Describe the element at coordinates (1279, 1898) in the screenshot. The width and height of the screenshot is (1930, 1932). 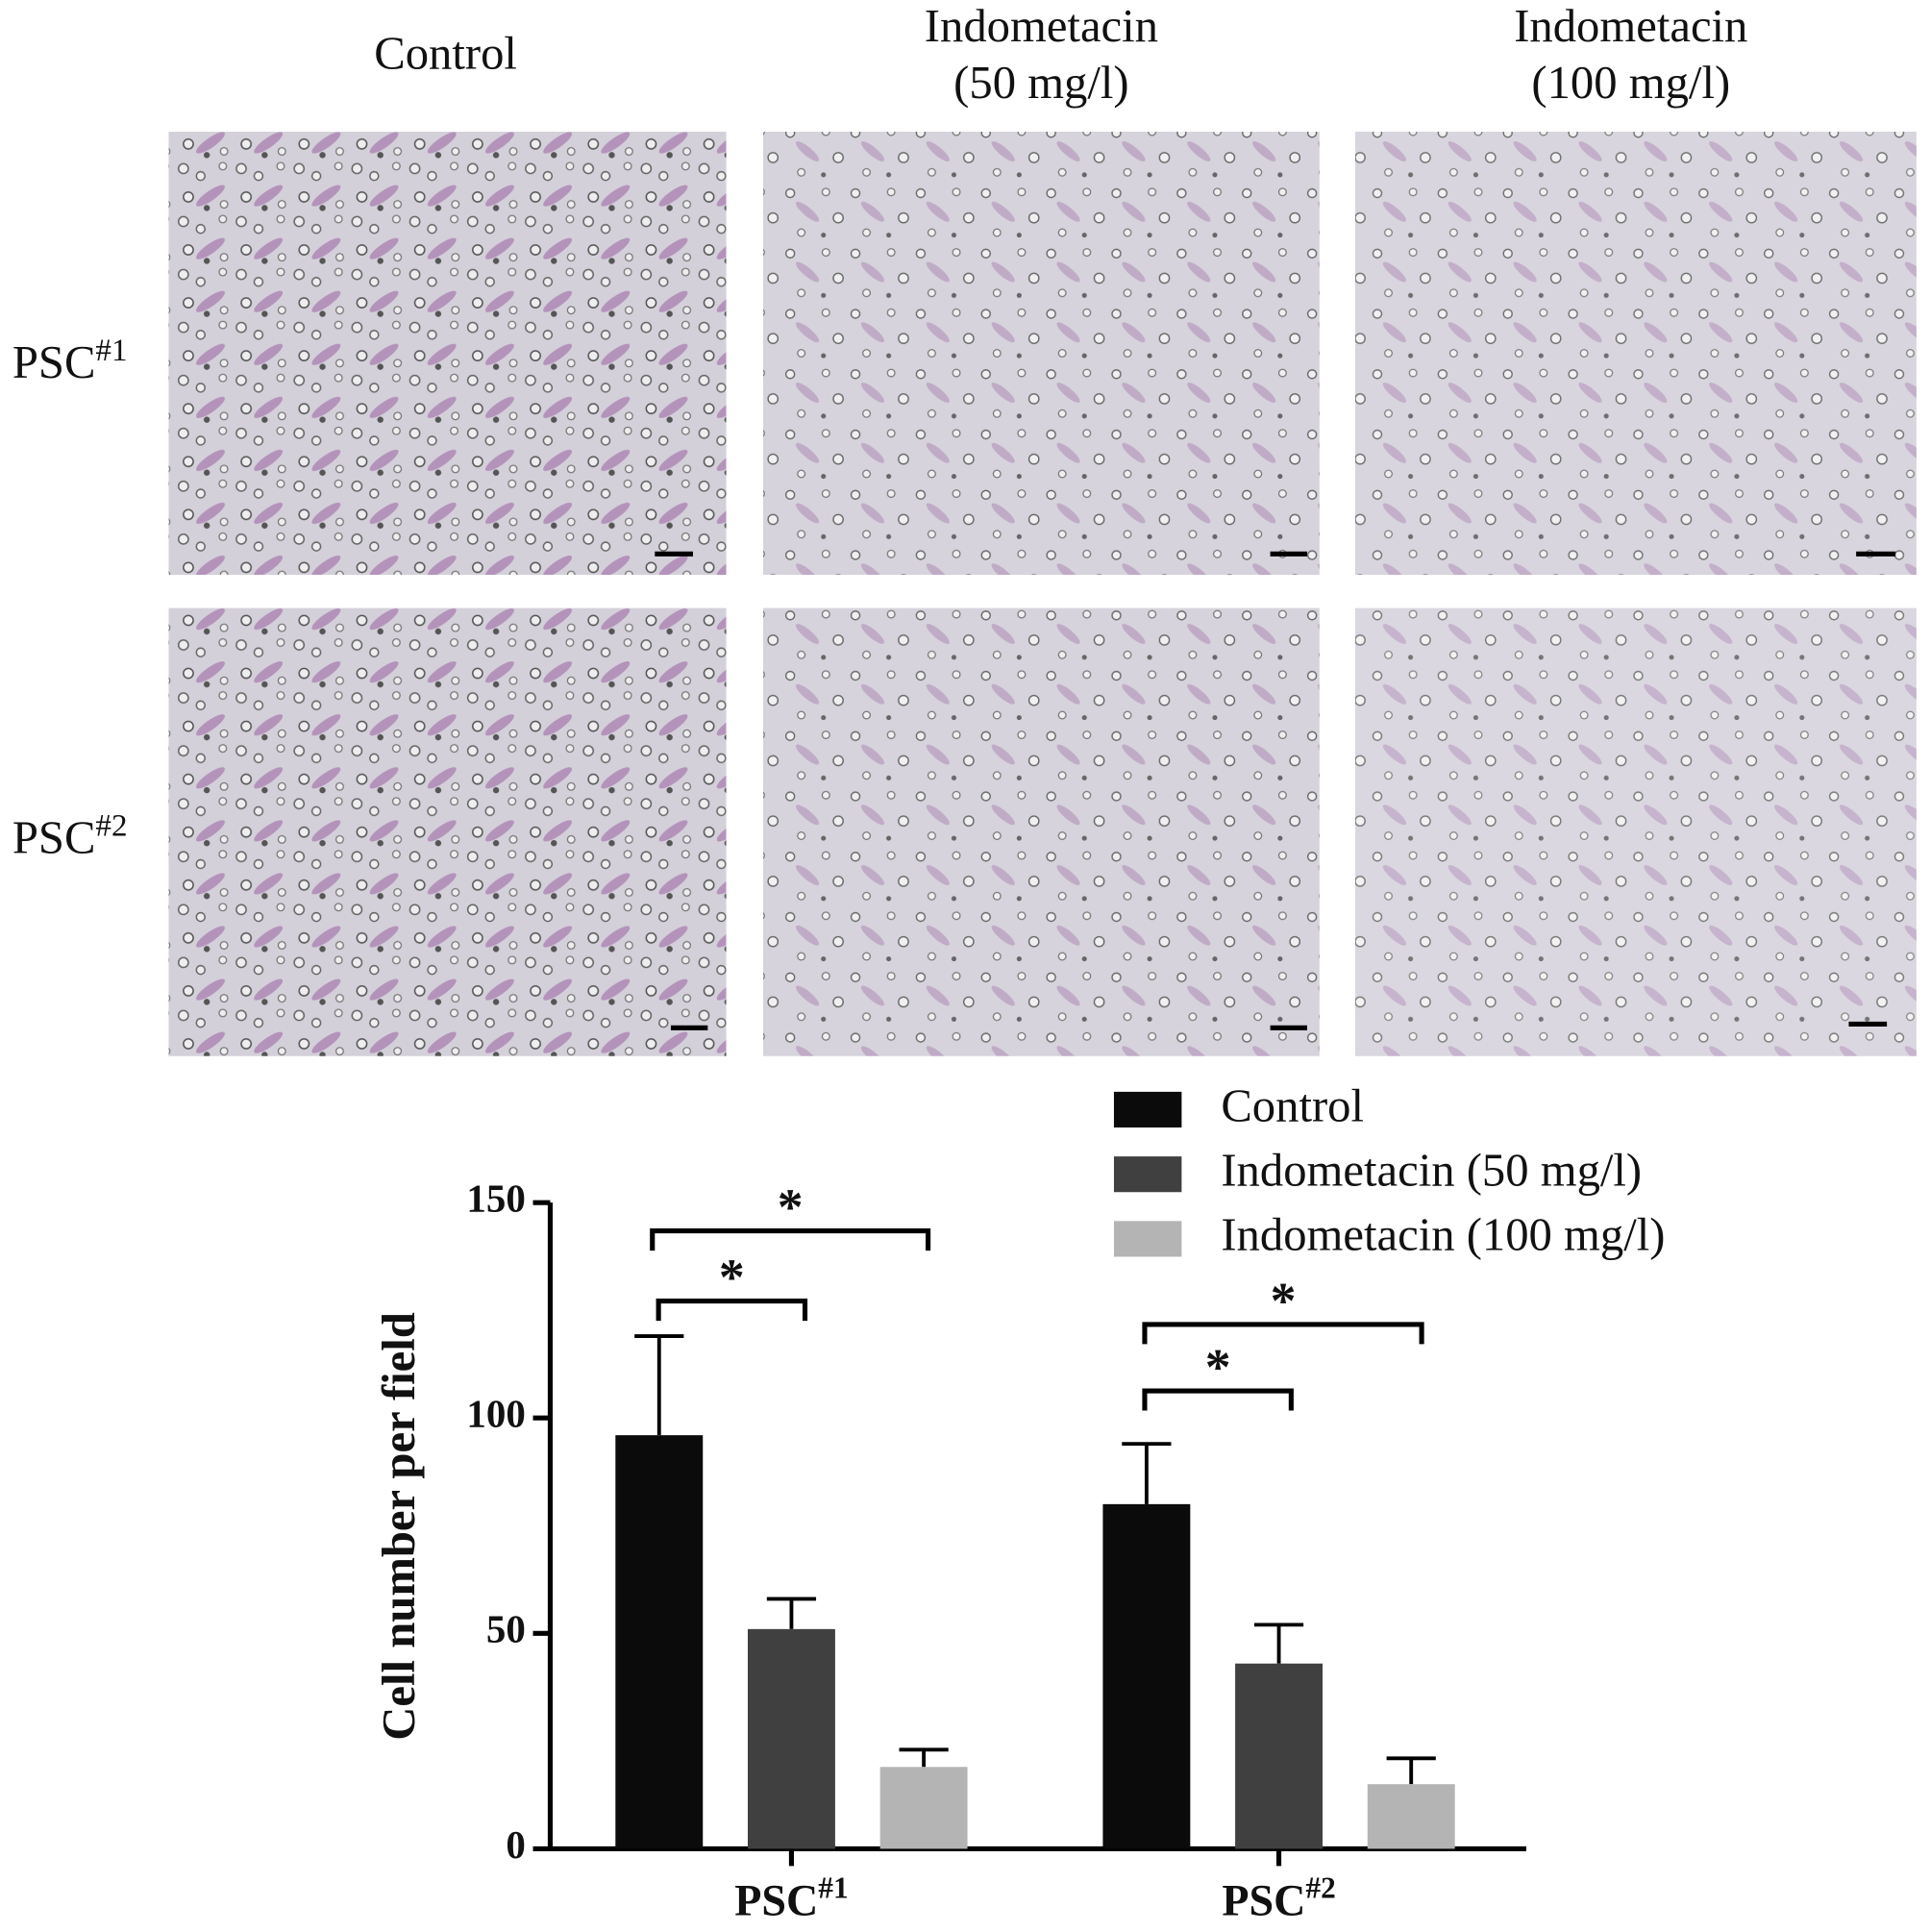
I see `x-tick-label: PSC#2` at that location.